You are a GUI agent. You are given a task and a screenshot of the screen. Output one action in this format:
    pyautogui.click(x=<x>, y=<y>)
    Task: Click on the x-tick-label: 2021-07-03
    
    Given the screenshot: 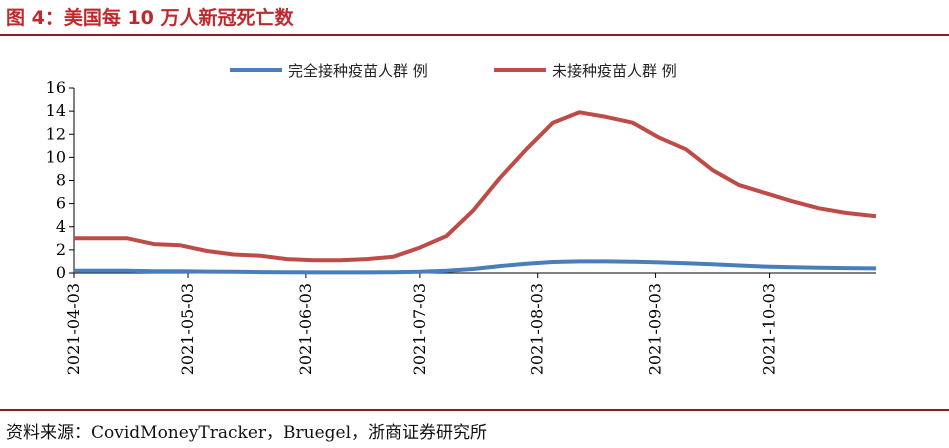 What is the action you would take?
    pyautogui.click(x=419, y=329)
    